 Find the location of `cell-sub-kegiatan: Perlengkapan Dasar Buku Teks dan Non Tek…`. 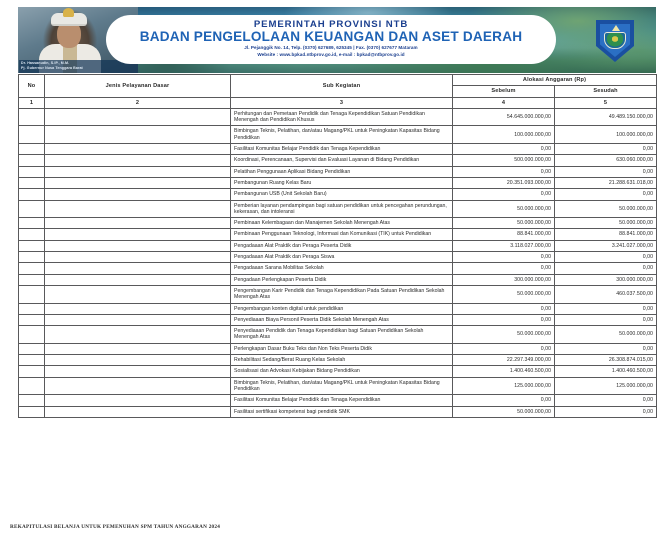

cell-sub-kegiatan: Perlengkapan Dasar Buku Teks dan Non Tek… is located at coordinates (341, 349).